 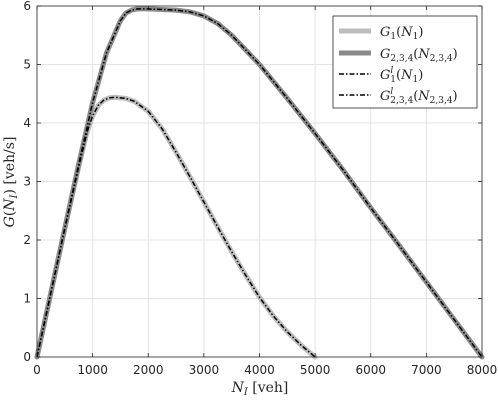 What do you see at coordinates (259, 370) in the screenshot?
I see `x-tick-label: 4000` at bounding box center [259, 370].